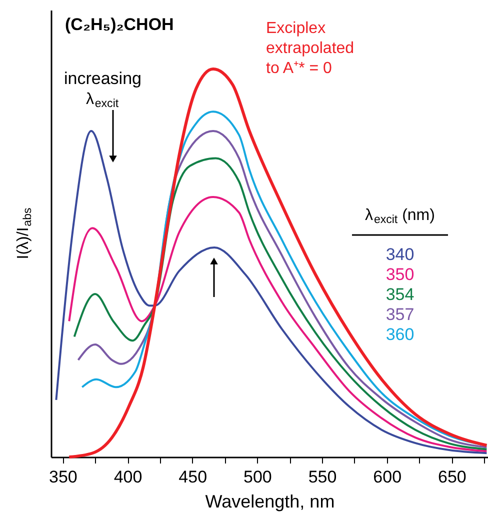 The height and width of the screenshot is (518, 488). I want to click on x-tick-label: 500, so click(257, 477).